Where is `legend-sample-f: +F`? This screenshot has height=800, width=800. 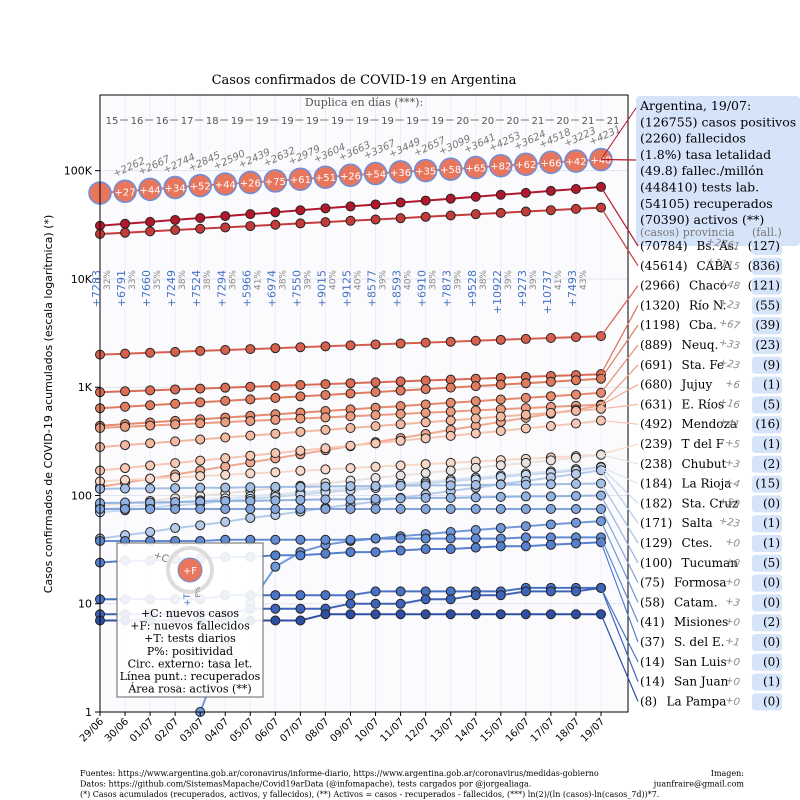 legend-sample-f: +F is located at coordinates (190, 571).